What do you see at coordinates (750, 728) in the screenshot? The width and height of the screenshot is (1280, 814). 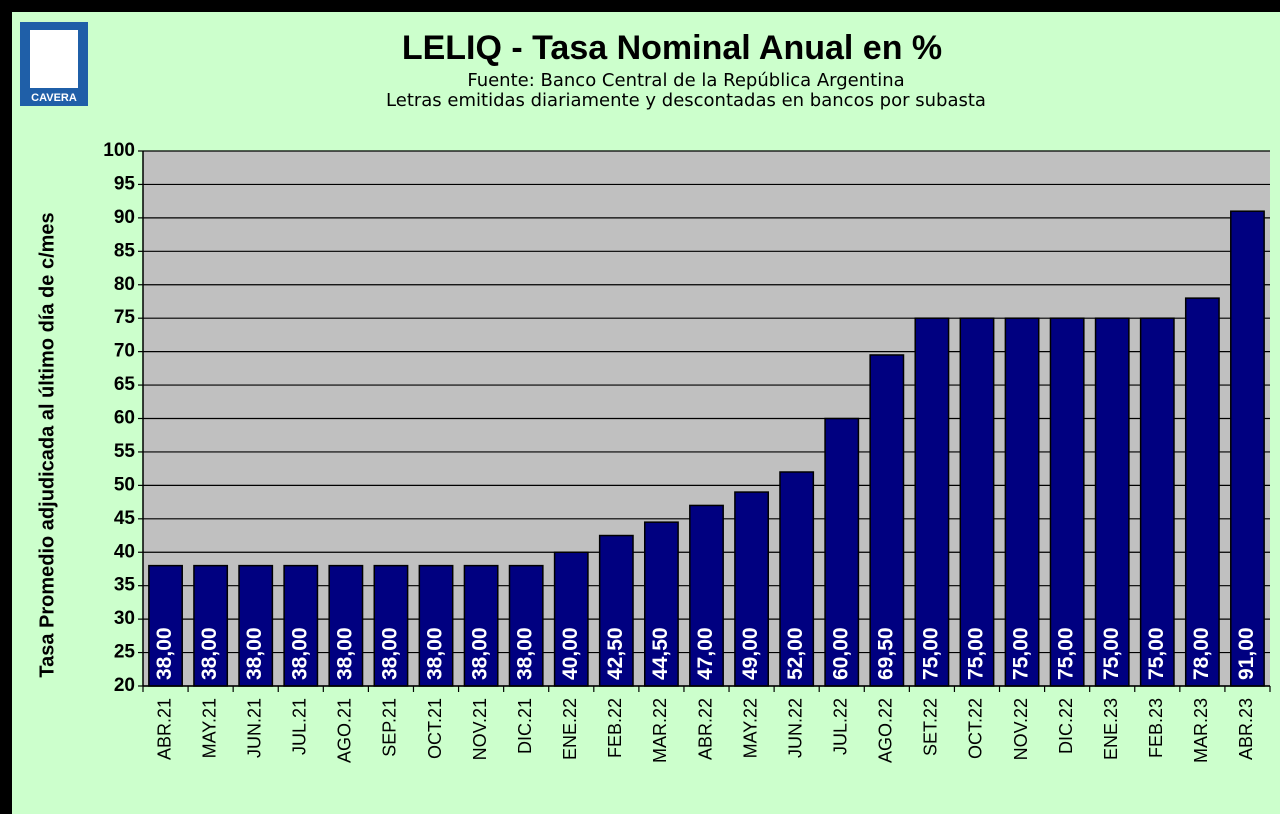 I see `x-tick-label: MAY.22` at bounding box center [750, 728].